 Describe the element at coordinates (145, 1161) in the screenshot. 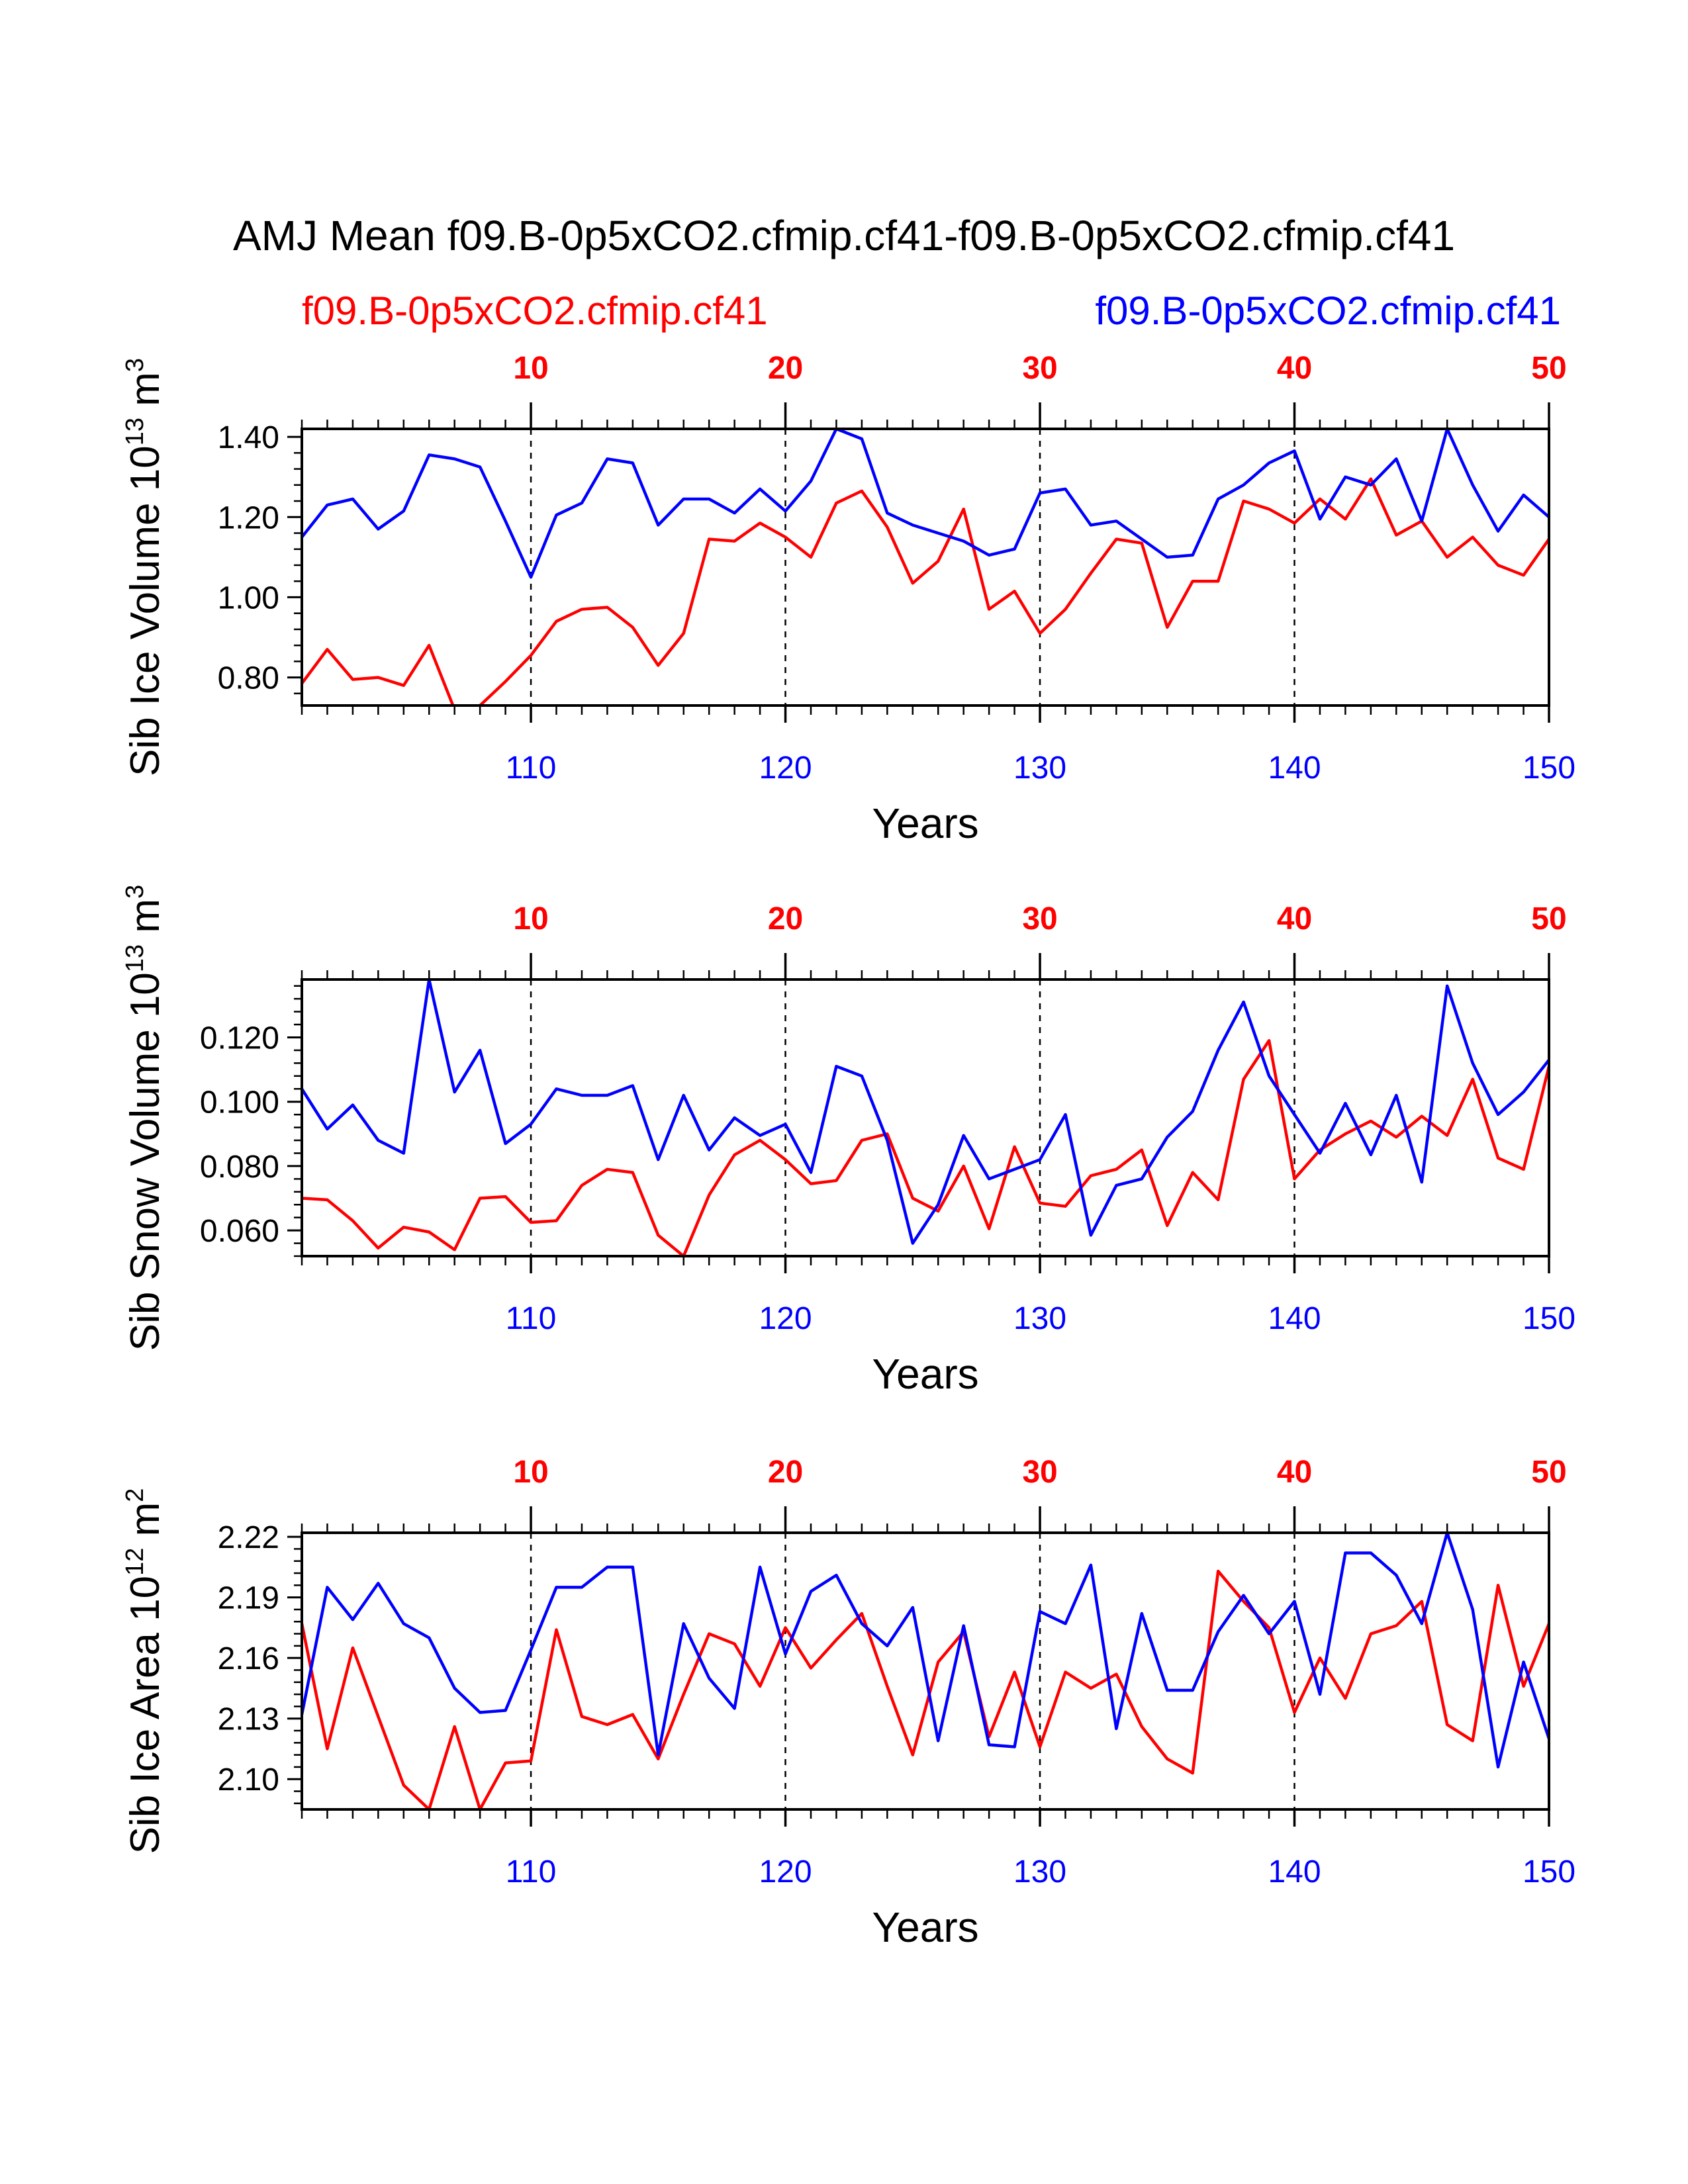

I see `y-axis-label-main: Sib Snow Volume 10` at that location.